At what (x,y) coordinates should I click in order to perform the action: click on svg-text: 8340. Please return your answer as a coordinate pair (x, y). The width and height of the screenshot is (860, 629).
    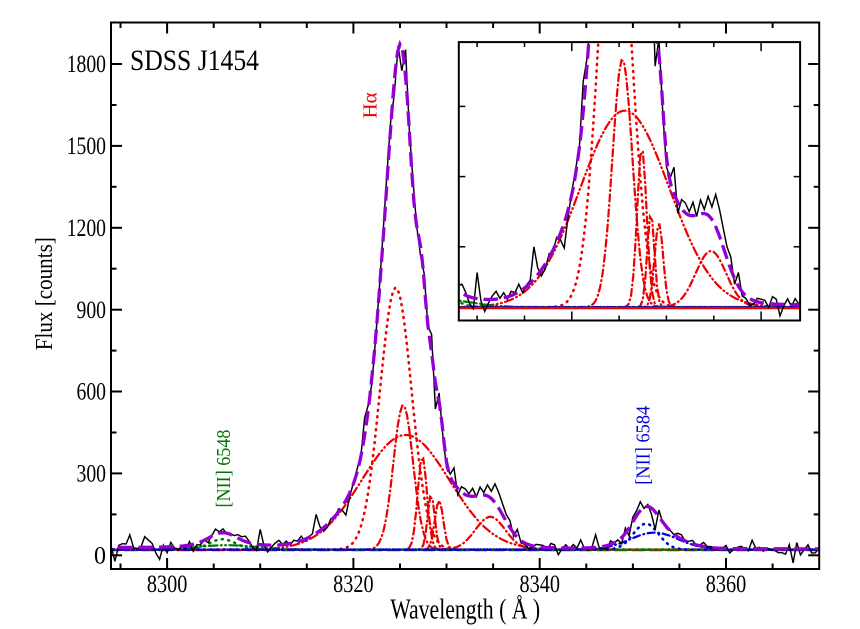
    Looking at the image, I should click on (539, 584).